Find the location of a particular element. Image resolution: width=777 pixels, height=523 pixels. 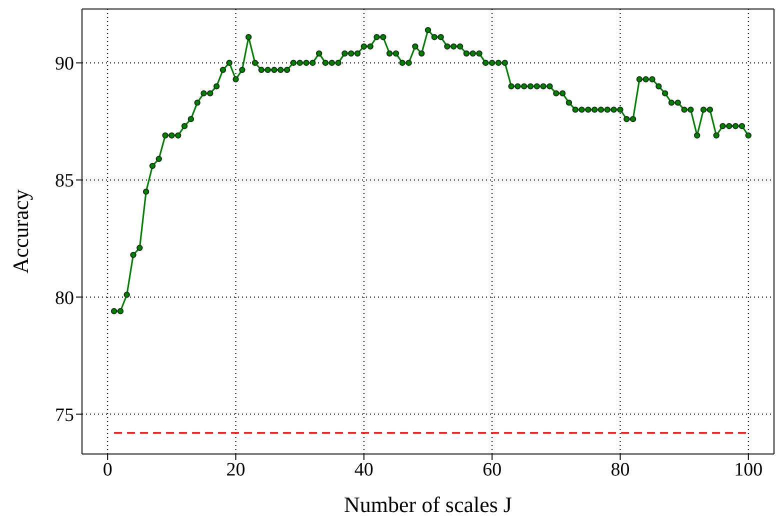

y-tick-label: 75 is located at coordinates (64, 415).